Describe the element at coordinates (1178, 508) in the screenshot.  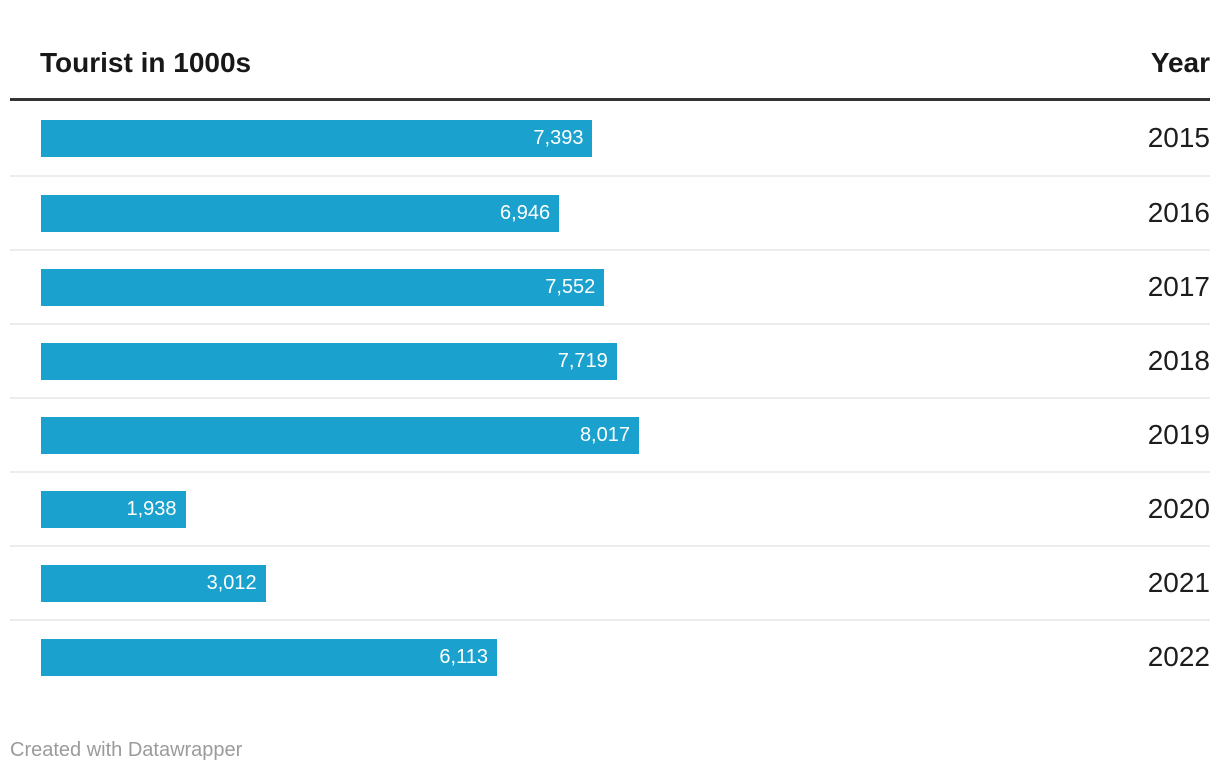
I see `year-label: 2020` at that location.